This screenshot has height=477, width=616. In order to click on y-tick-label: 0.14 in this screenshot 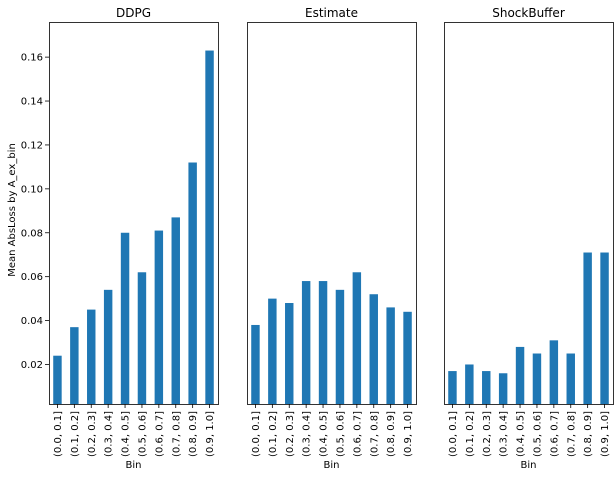, I will do `click(32, 102)`.